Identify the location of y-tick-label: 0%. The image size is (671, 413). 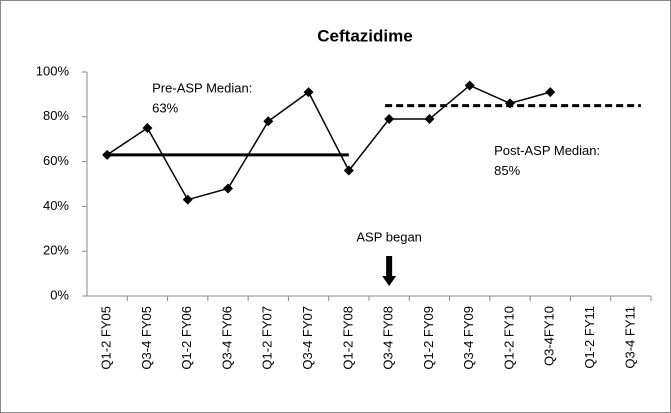
(59, 294).